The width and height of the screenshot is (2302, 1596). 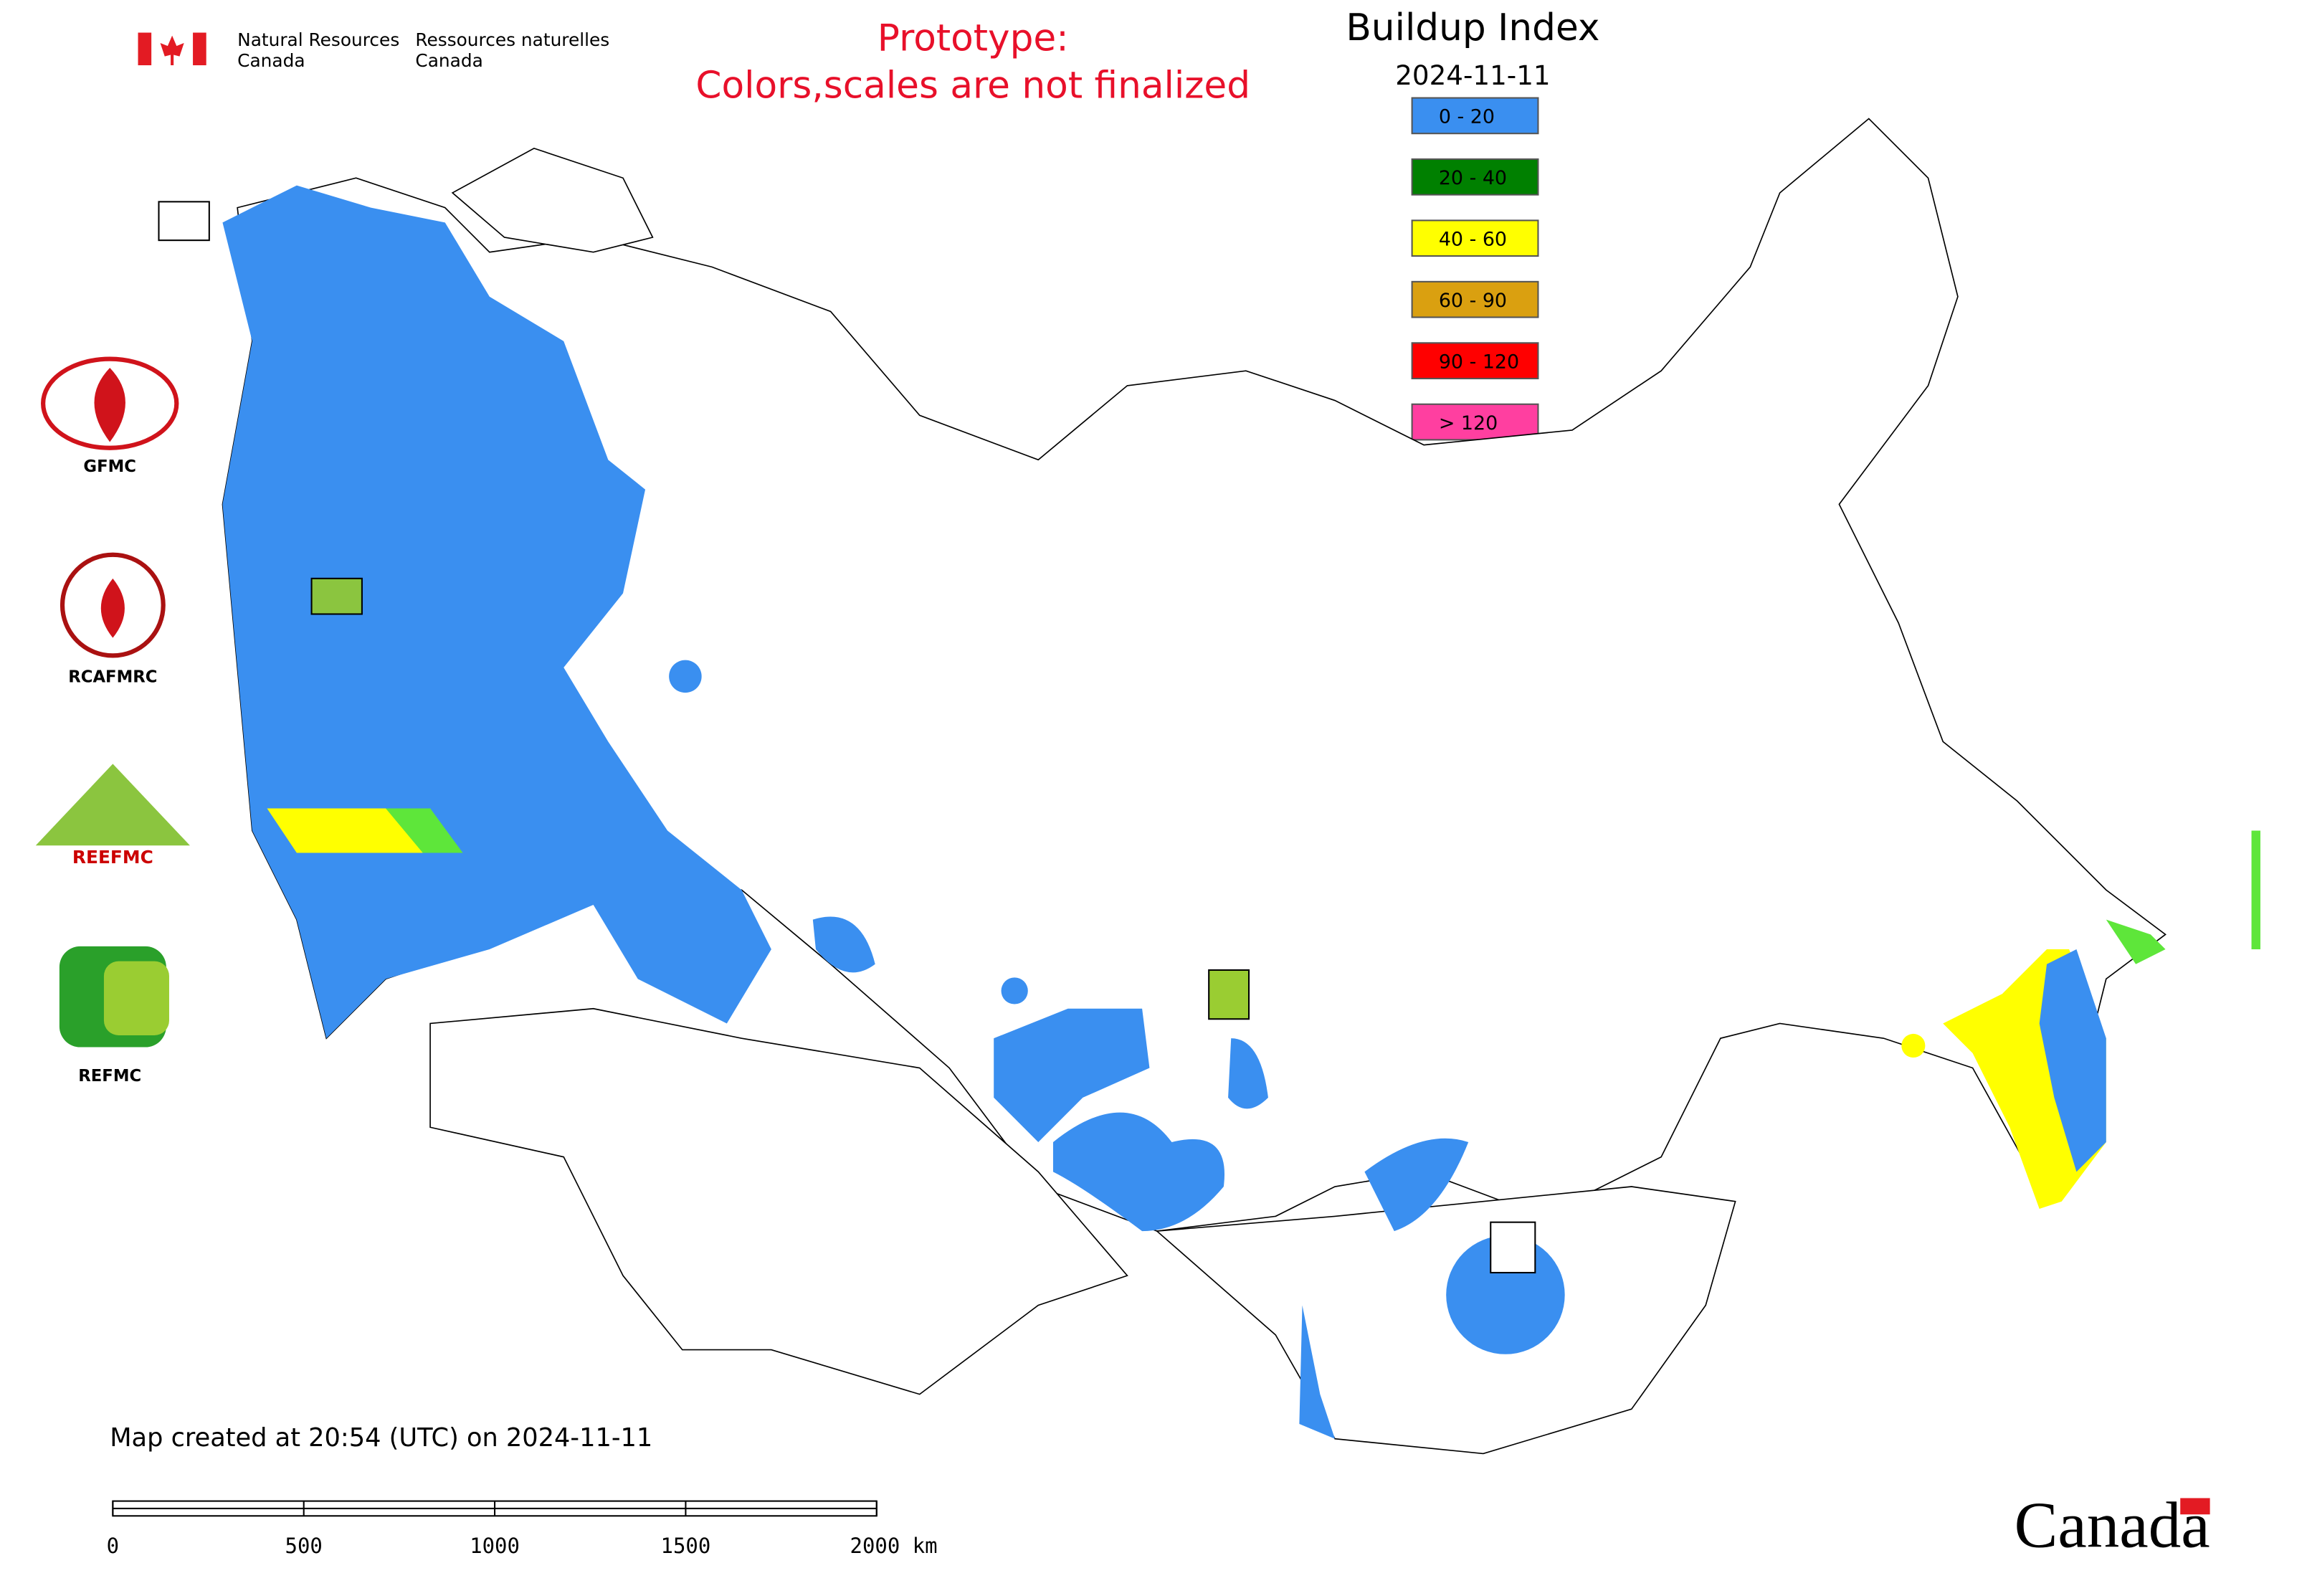 I want to click on scale-label: 1500, so click(x=686, y=1546).